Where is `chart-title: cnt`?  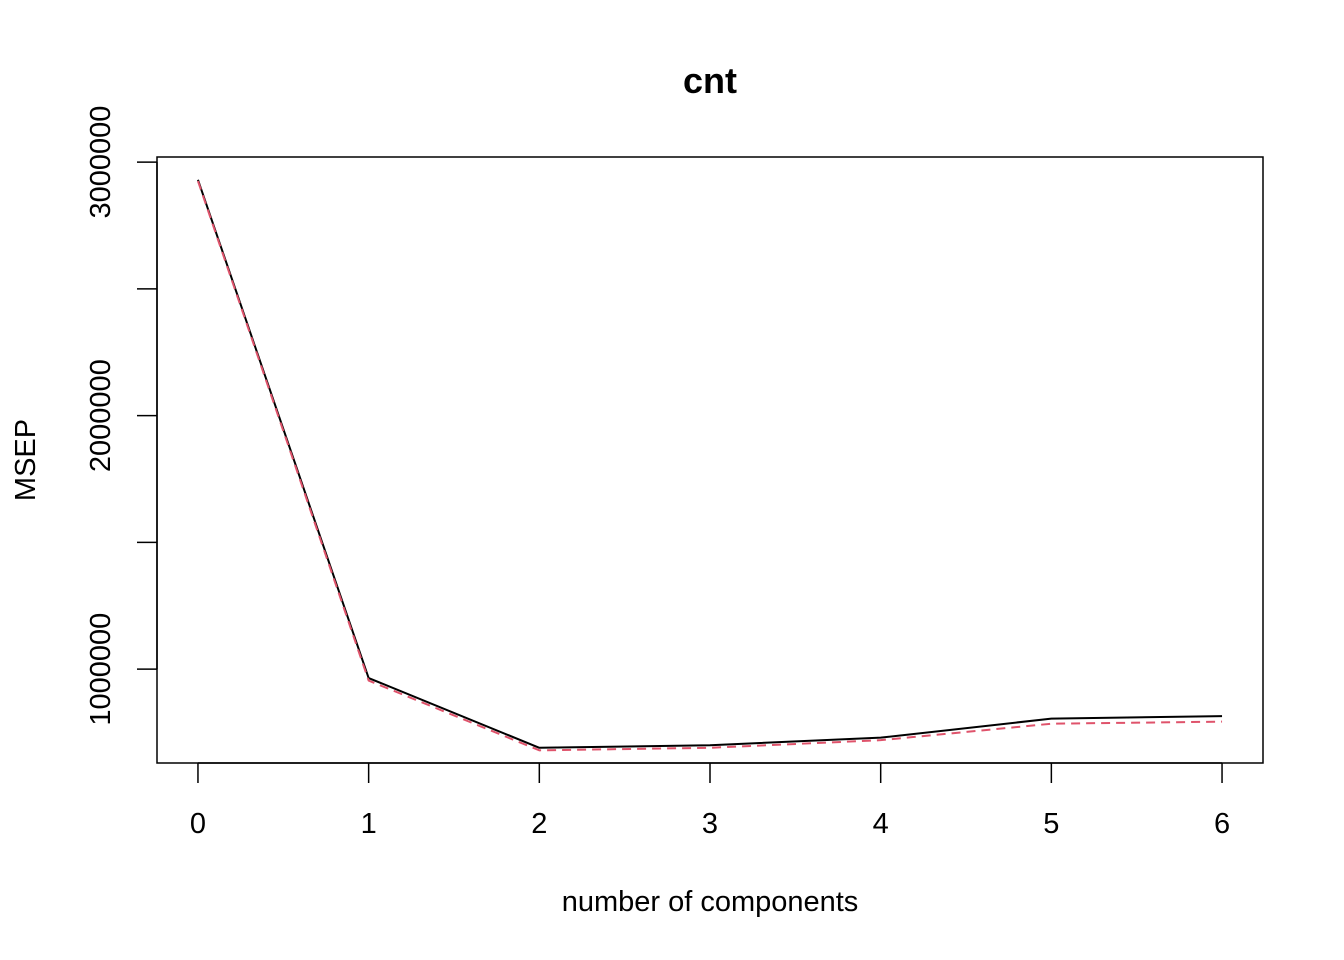
chart-title: cnt is located at coordinates (710, 80).